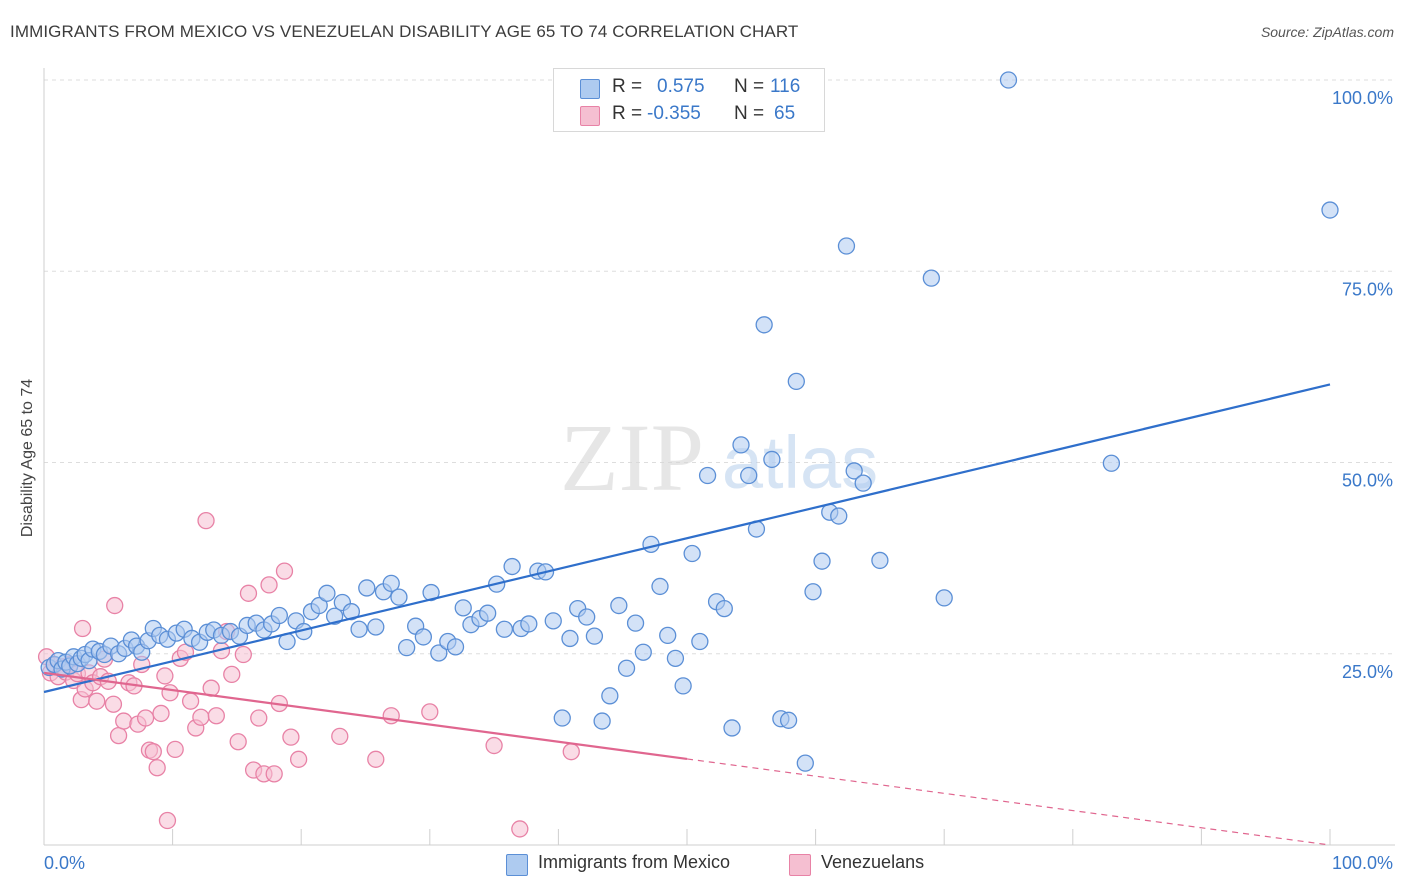 The height and width of the screenshot is (892, 1406). What do you see at coordinates (800, 462) in the screenshot?
I see `watermark-atlas: atlas` at bounding box center [800, 462].